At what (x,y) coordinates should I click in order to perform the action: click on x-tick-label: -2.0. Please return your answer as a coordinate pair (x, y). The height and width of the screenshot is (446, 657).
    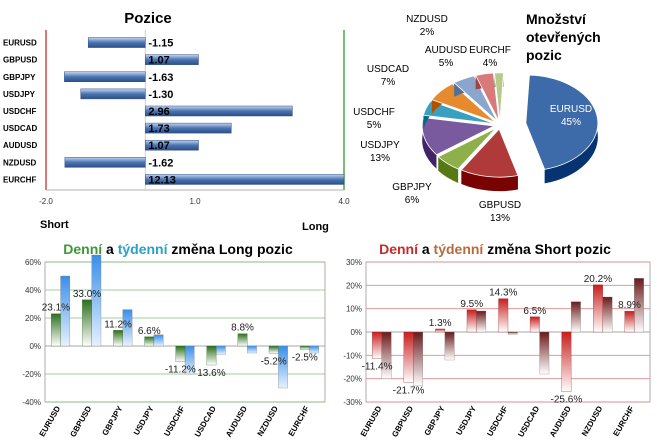
    Looking at the image, I should click on (46, 201).